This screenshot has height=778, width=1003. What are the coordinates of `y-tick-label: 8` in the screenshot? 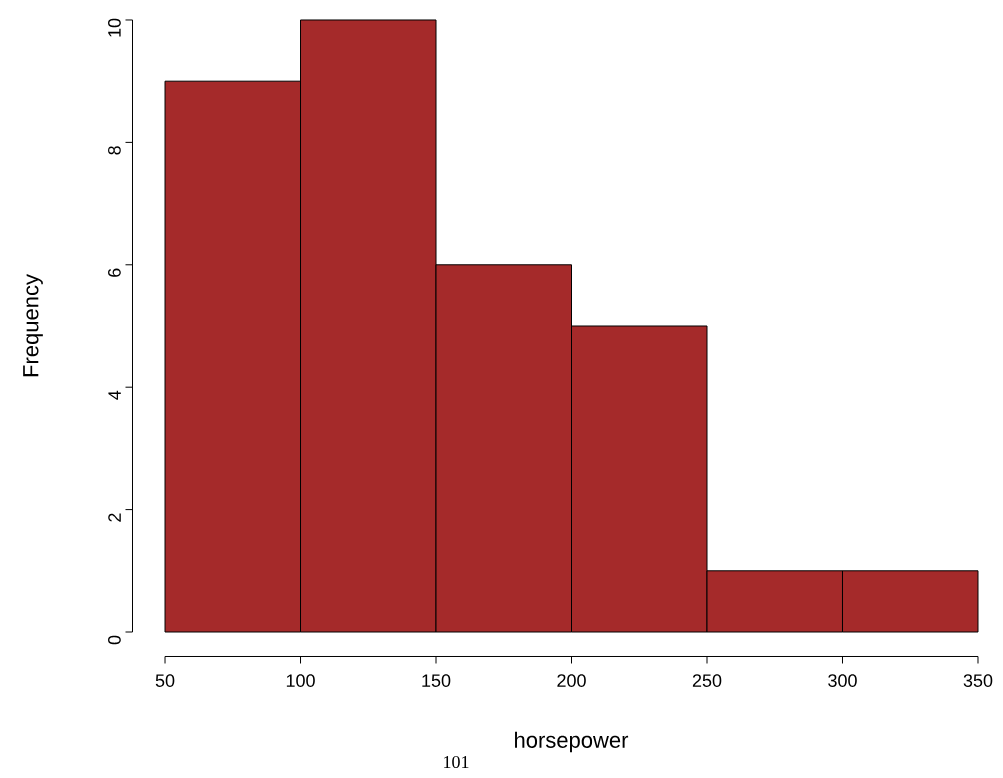 It's located at (114, 150).